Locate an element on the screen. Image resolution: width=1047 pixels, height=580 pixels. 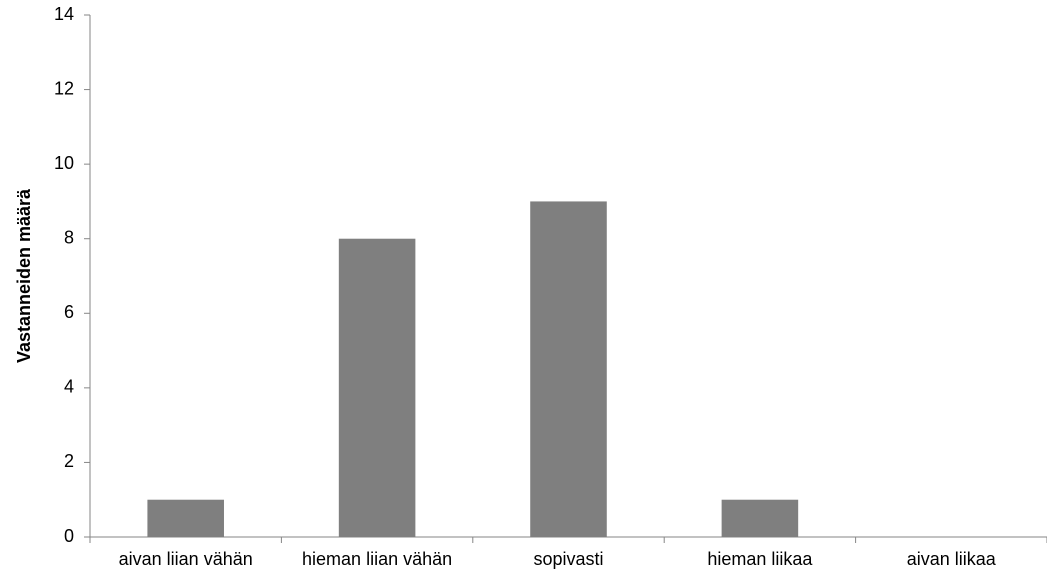
x-category-label: aivan liian vähän is located at coordinates (186, 559).